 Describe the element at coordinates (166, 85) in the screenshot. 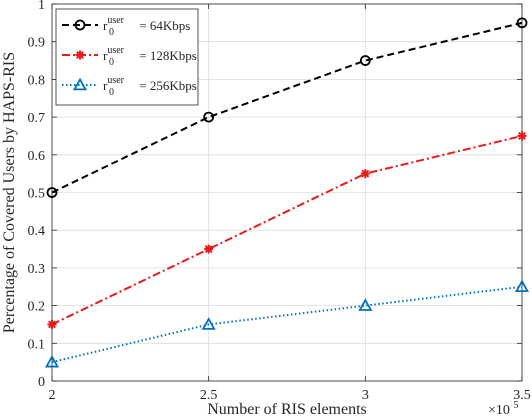

I see `legend-rest: = 256Kbps` at that location.